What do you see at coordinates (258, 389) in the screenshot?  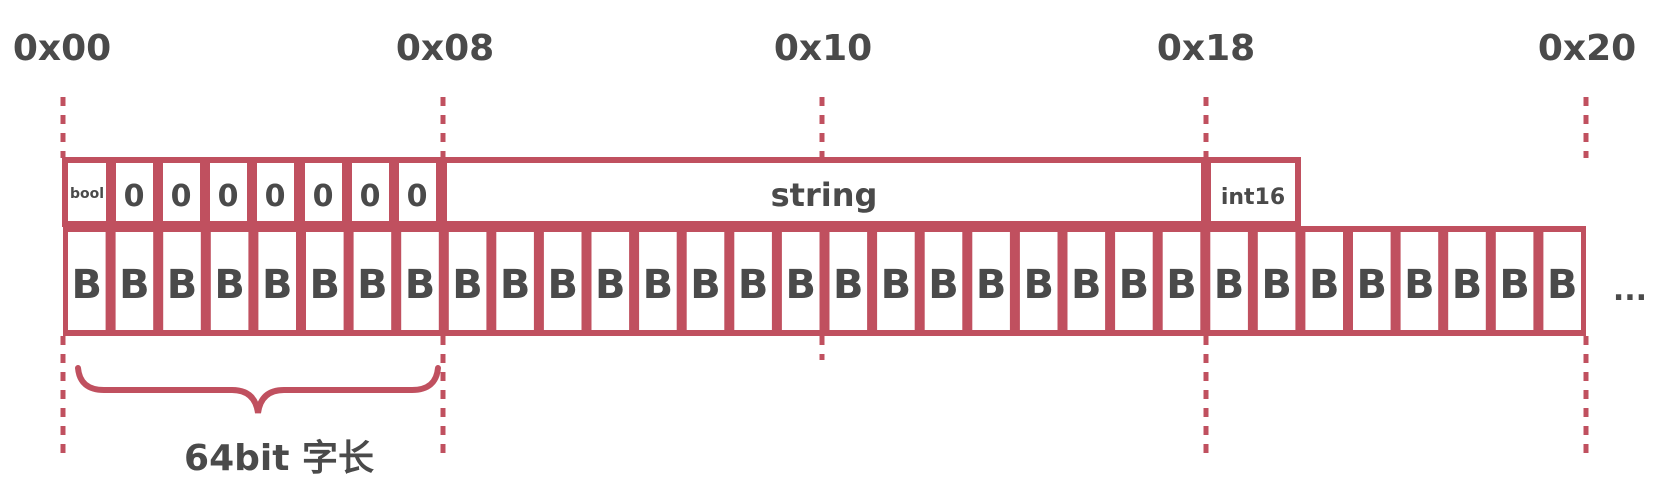 I see `word-brace` at bounding box center [258, 389].